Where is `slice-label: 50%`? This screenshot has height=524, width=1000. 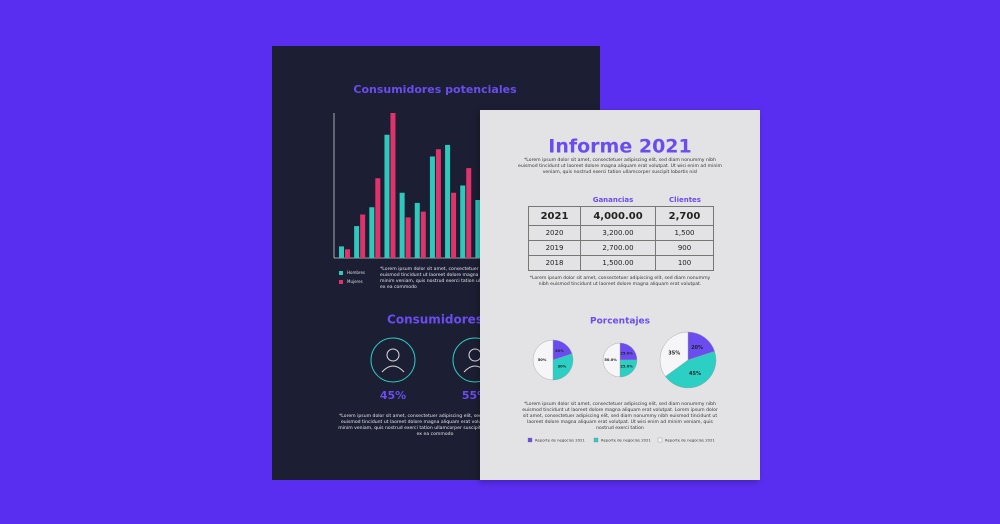 slice-label: 50% is located at coordinates (542, 360).